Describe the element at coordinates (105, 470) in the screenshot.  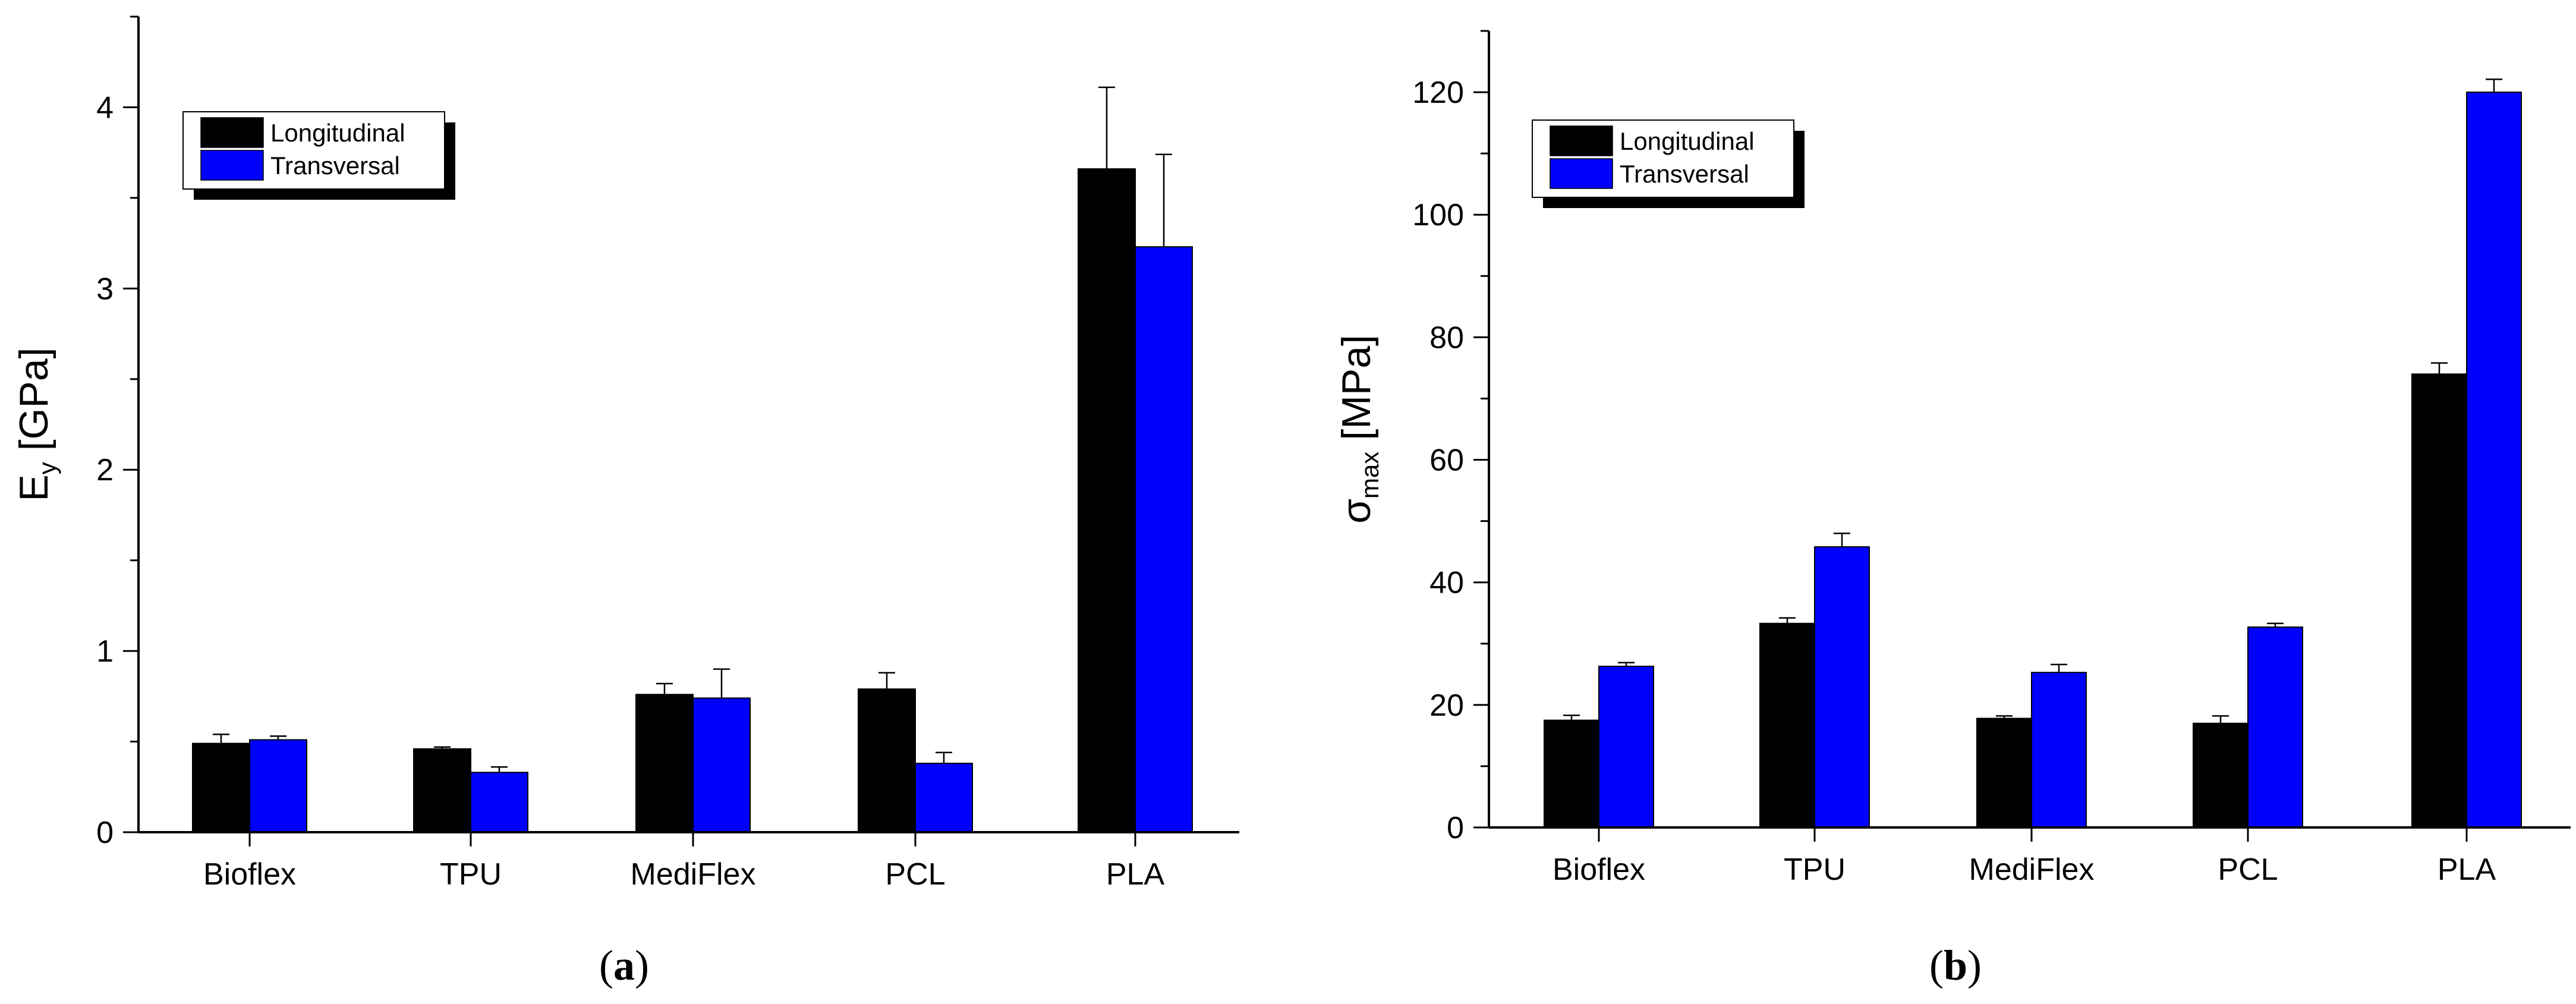
I see `y-tick-label: 2` at that location.